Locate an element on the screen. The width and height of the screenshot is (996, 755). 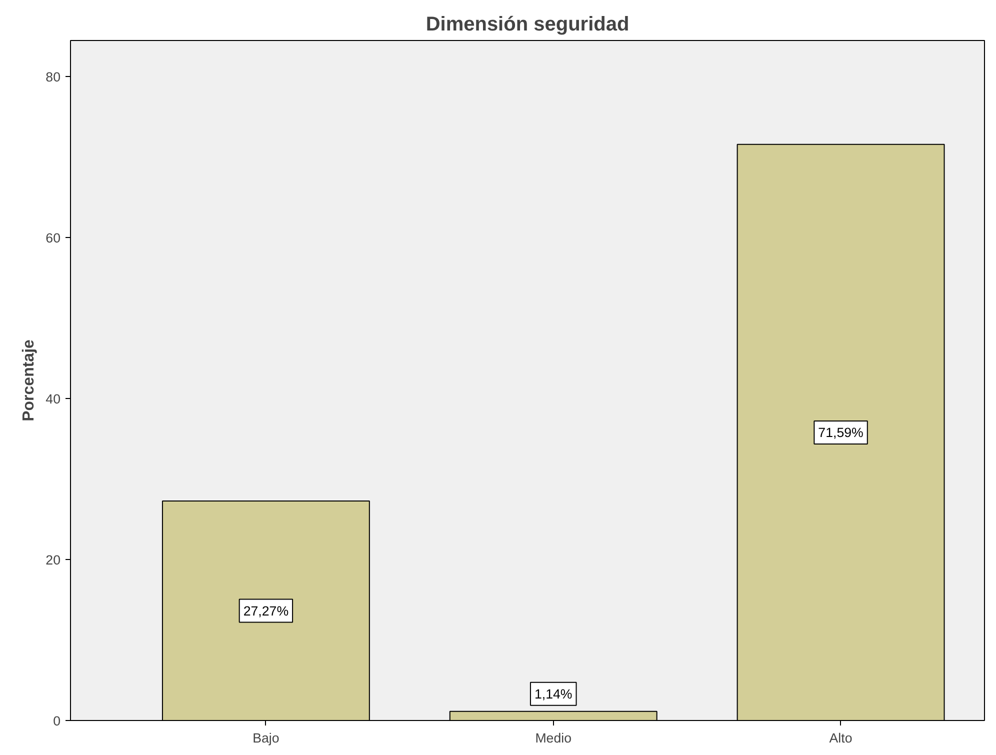
y-tick-label: 80 is located at coordinates (53, 77).